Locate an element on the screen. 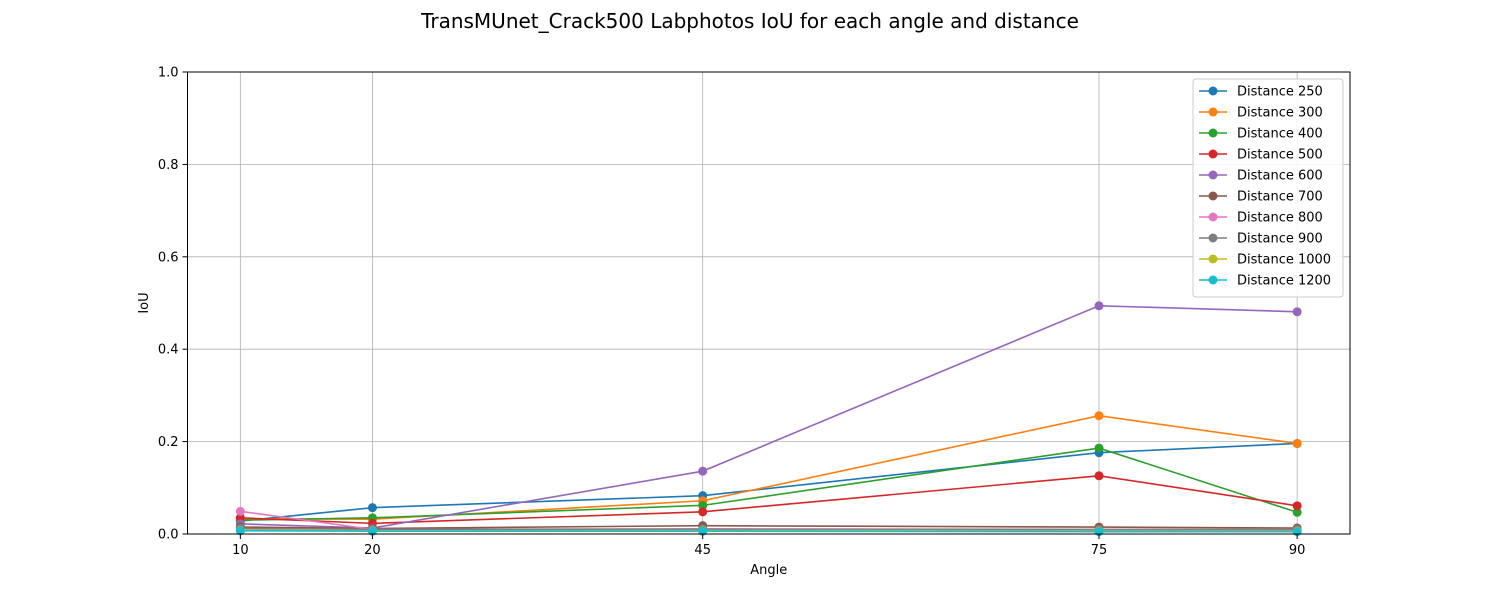 The width and height of the screenshot is (1500, 600). legend-entry: Distance 1000 is located at coordinates (1284, 260).